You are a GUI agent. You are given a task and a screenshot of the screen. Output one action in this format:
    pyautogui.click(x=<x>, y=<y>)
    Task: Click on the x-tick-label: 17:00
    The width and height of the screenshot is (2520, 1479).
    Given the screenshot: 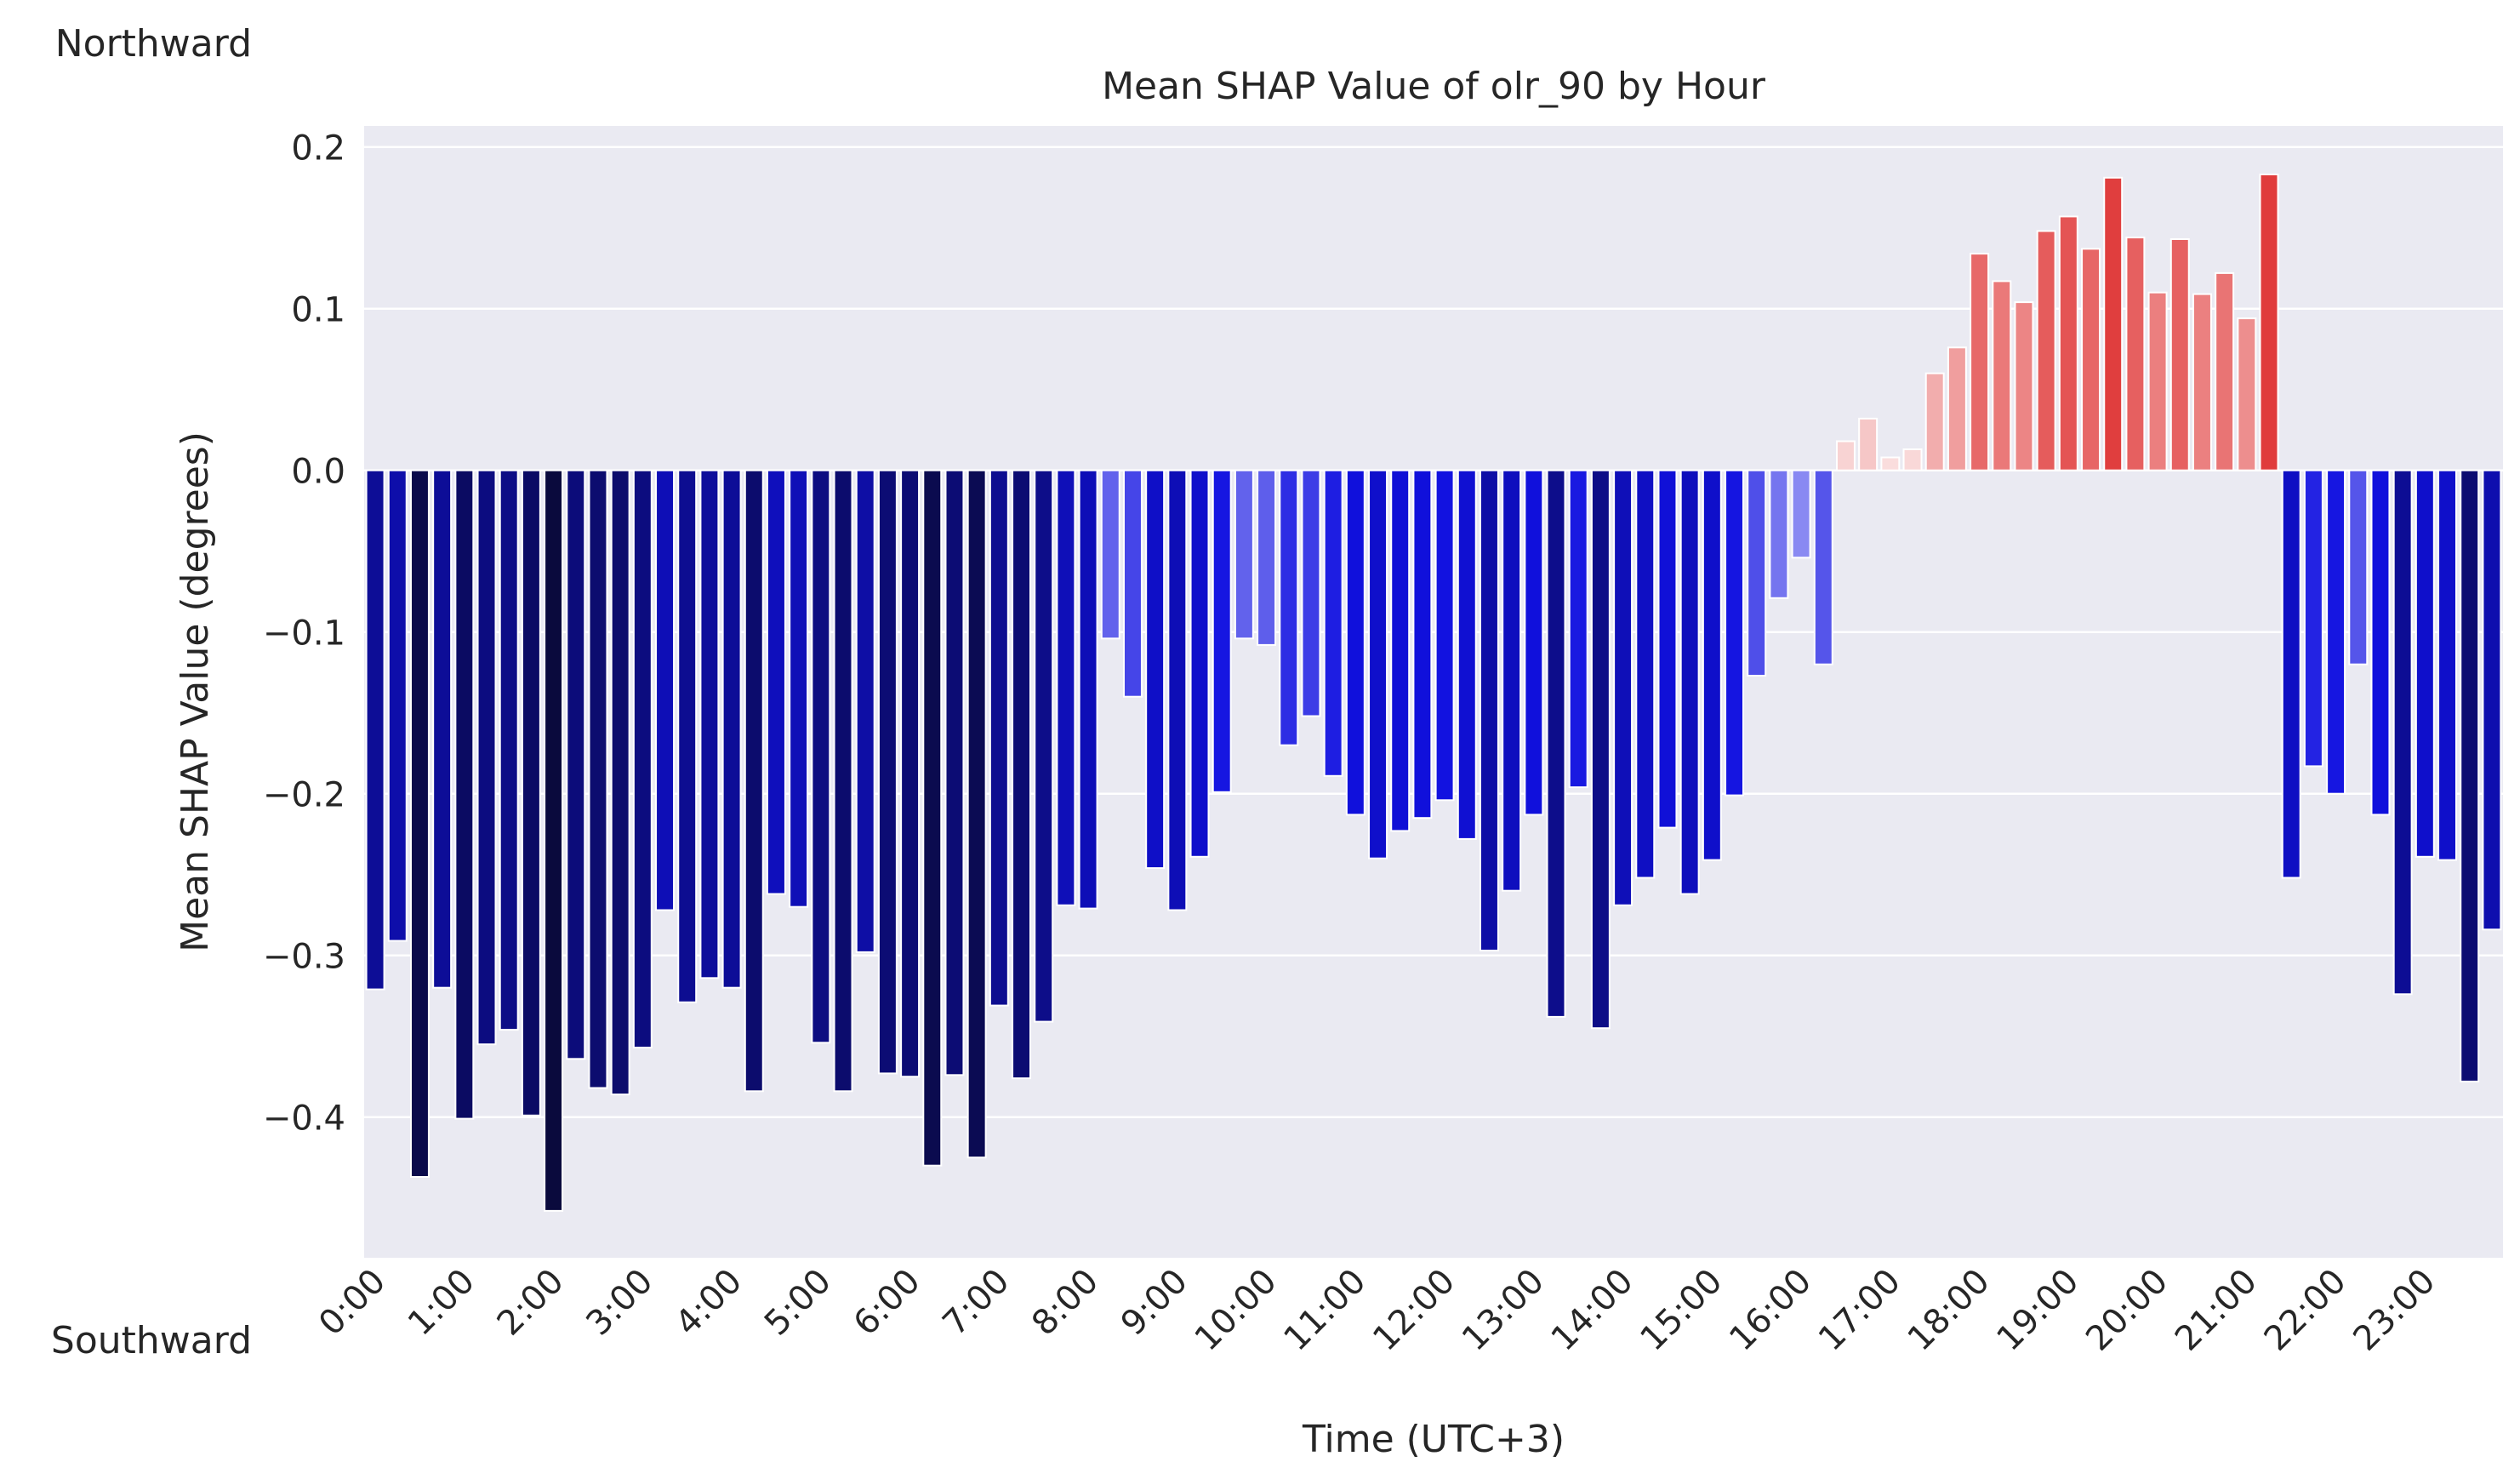 What is the action you would take?
    pyautogui.click(x=1859, y=1311)
    